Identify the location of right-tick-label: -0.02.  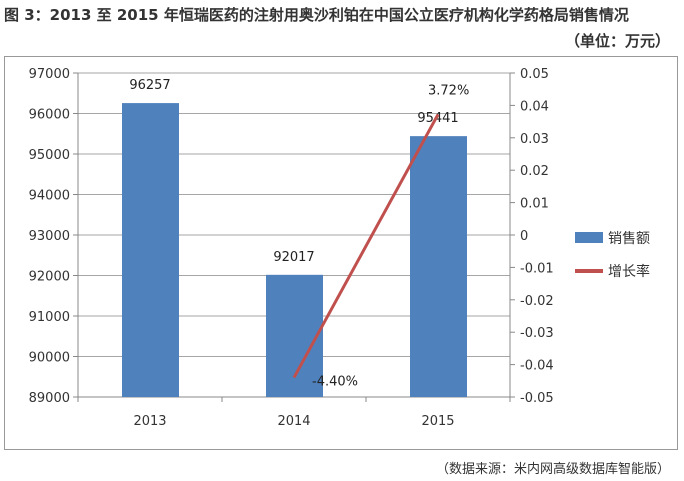
(537, 301).